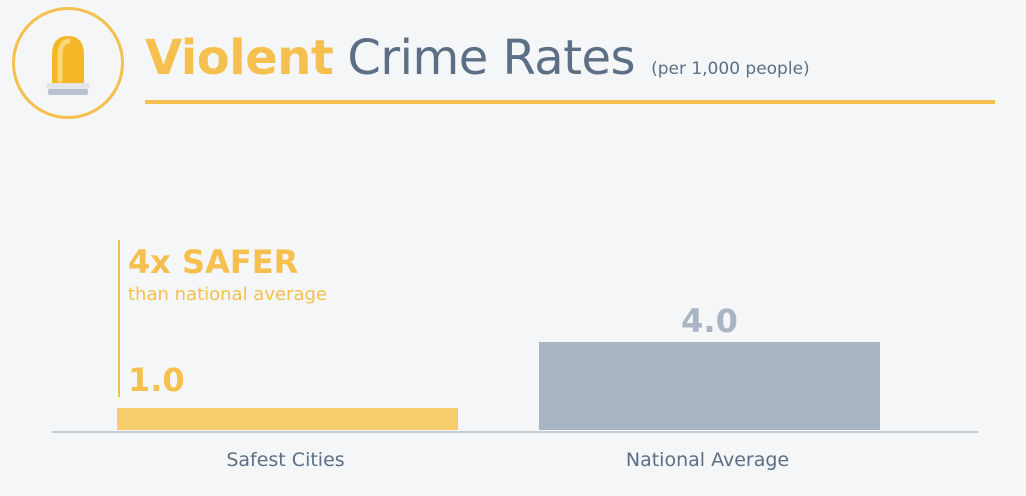 This screenshot has width=1026, height=496. I want to click on title-rest: Crime Rates, so click(491, 58).